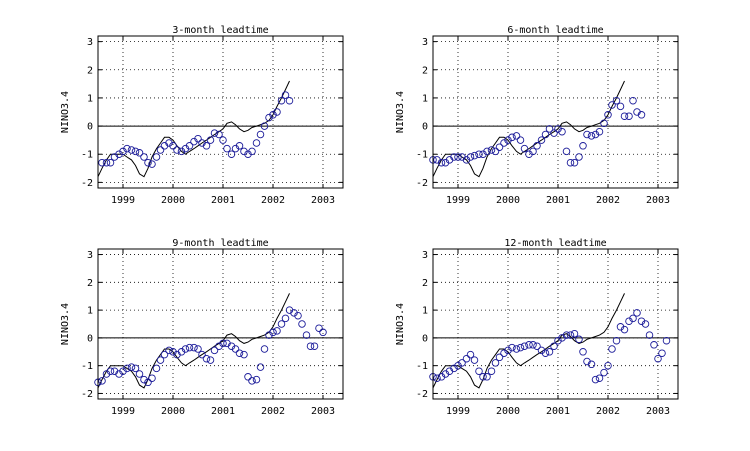 The height and width of the screenshot is (451, 750). I want to click on y-tick-label: 0, so click(425, 338).